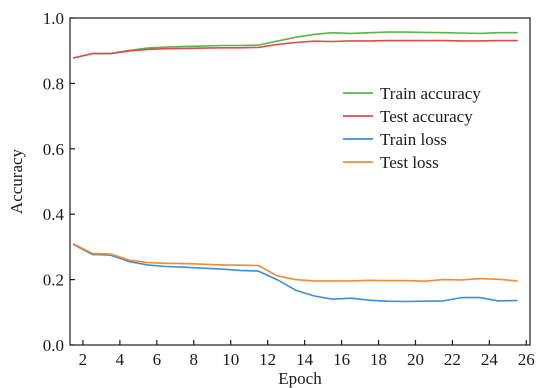 The image size is (538, 388). Describe the element at coordinates (426, 116) in the screenshot. I see `legend-label: Test accuracy` at that location.